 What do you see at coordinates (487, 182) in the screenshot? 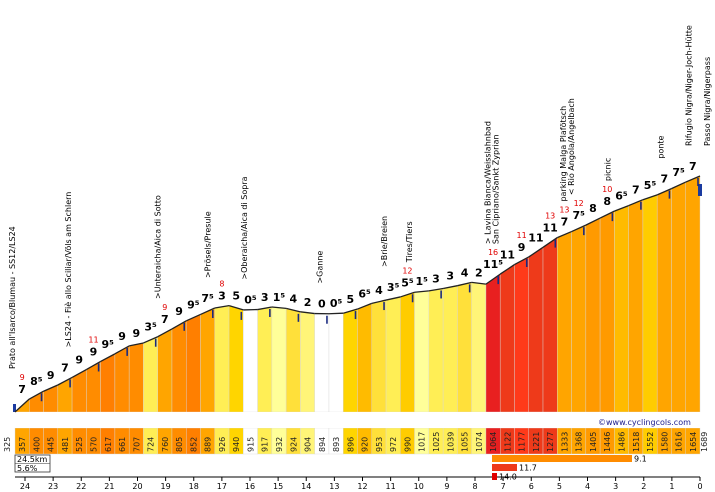
I see `place-label: > Lavina Bianca/Weisslahnbad` at bounding box center [487, 182].